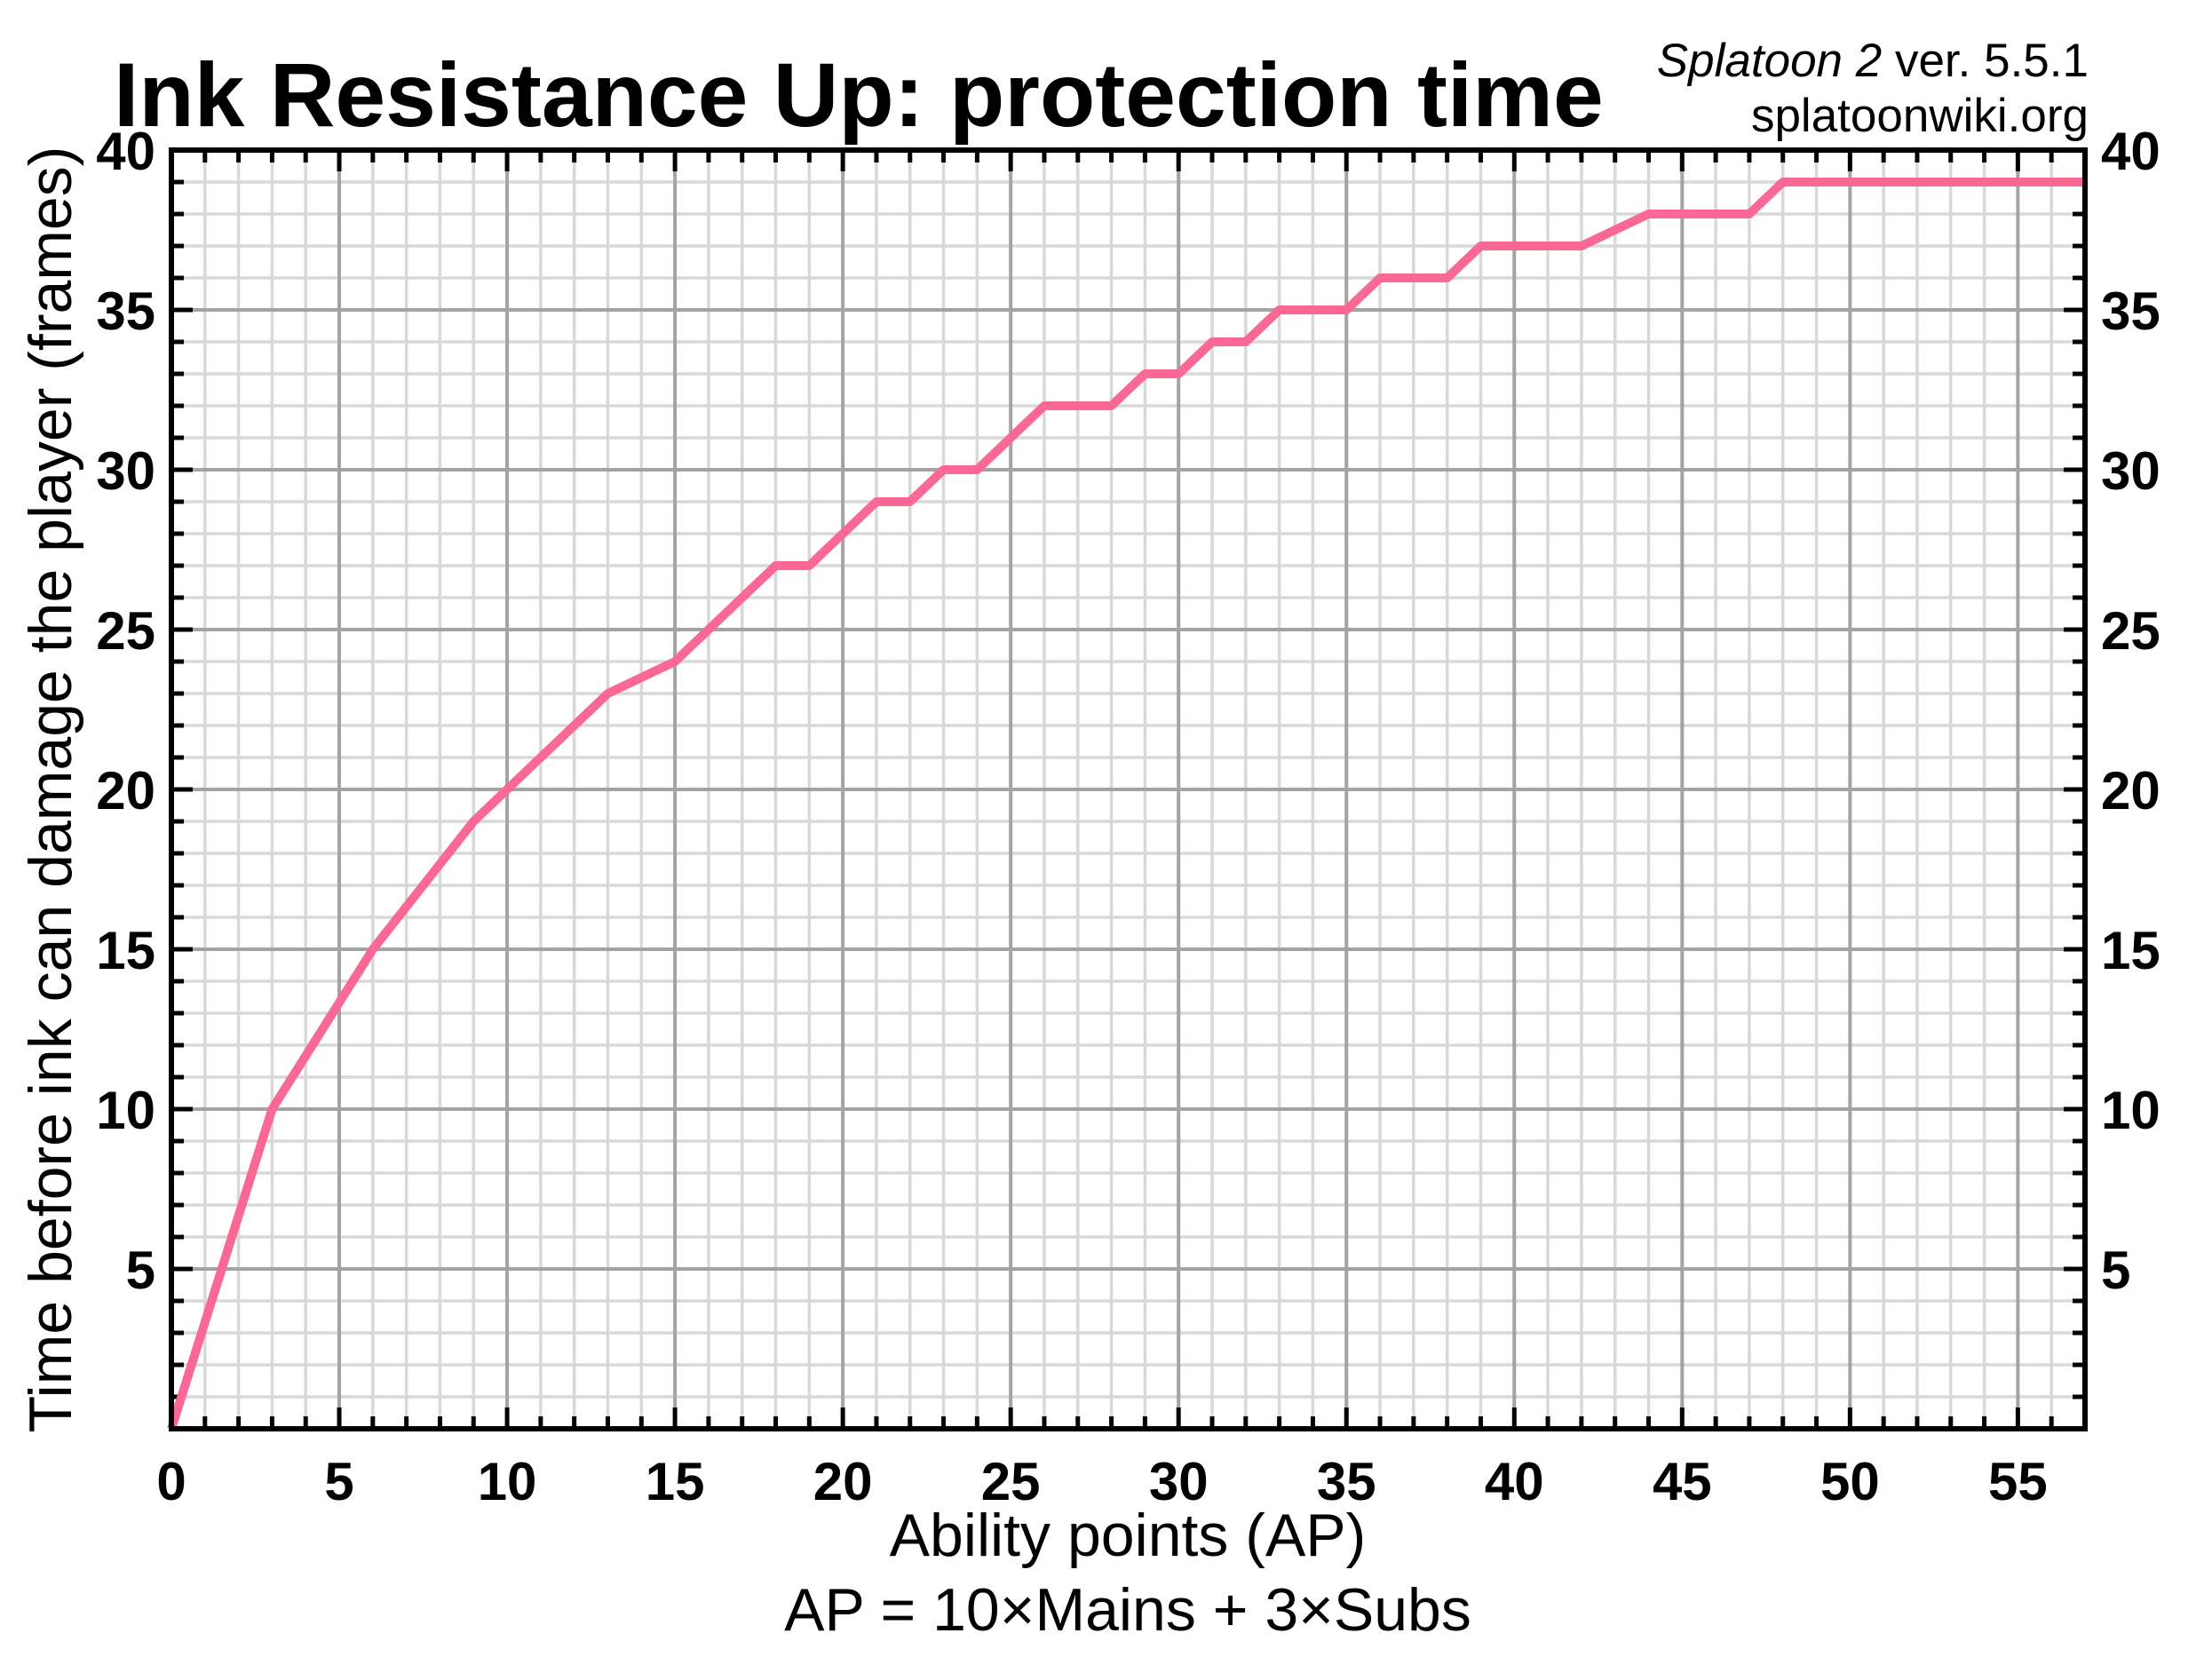  Describe the element at coordinates (843, 1481) in the screenshot. I see `x-tick-label: 20` at that location.